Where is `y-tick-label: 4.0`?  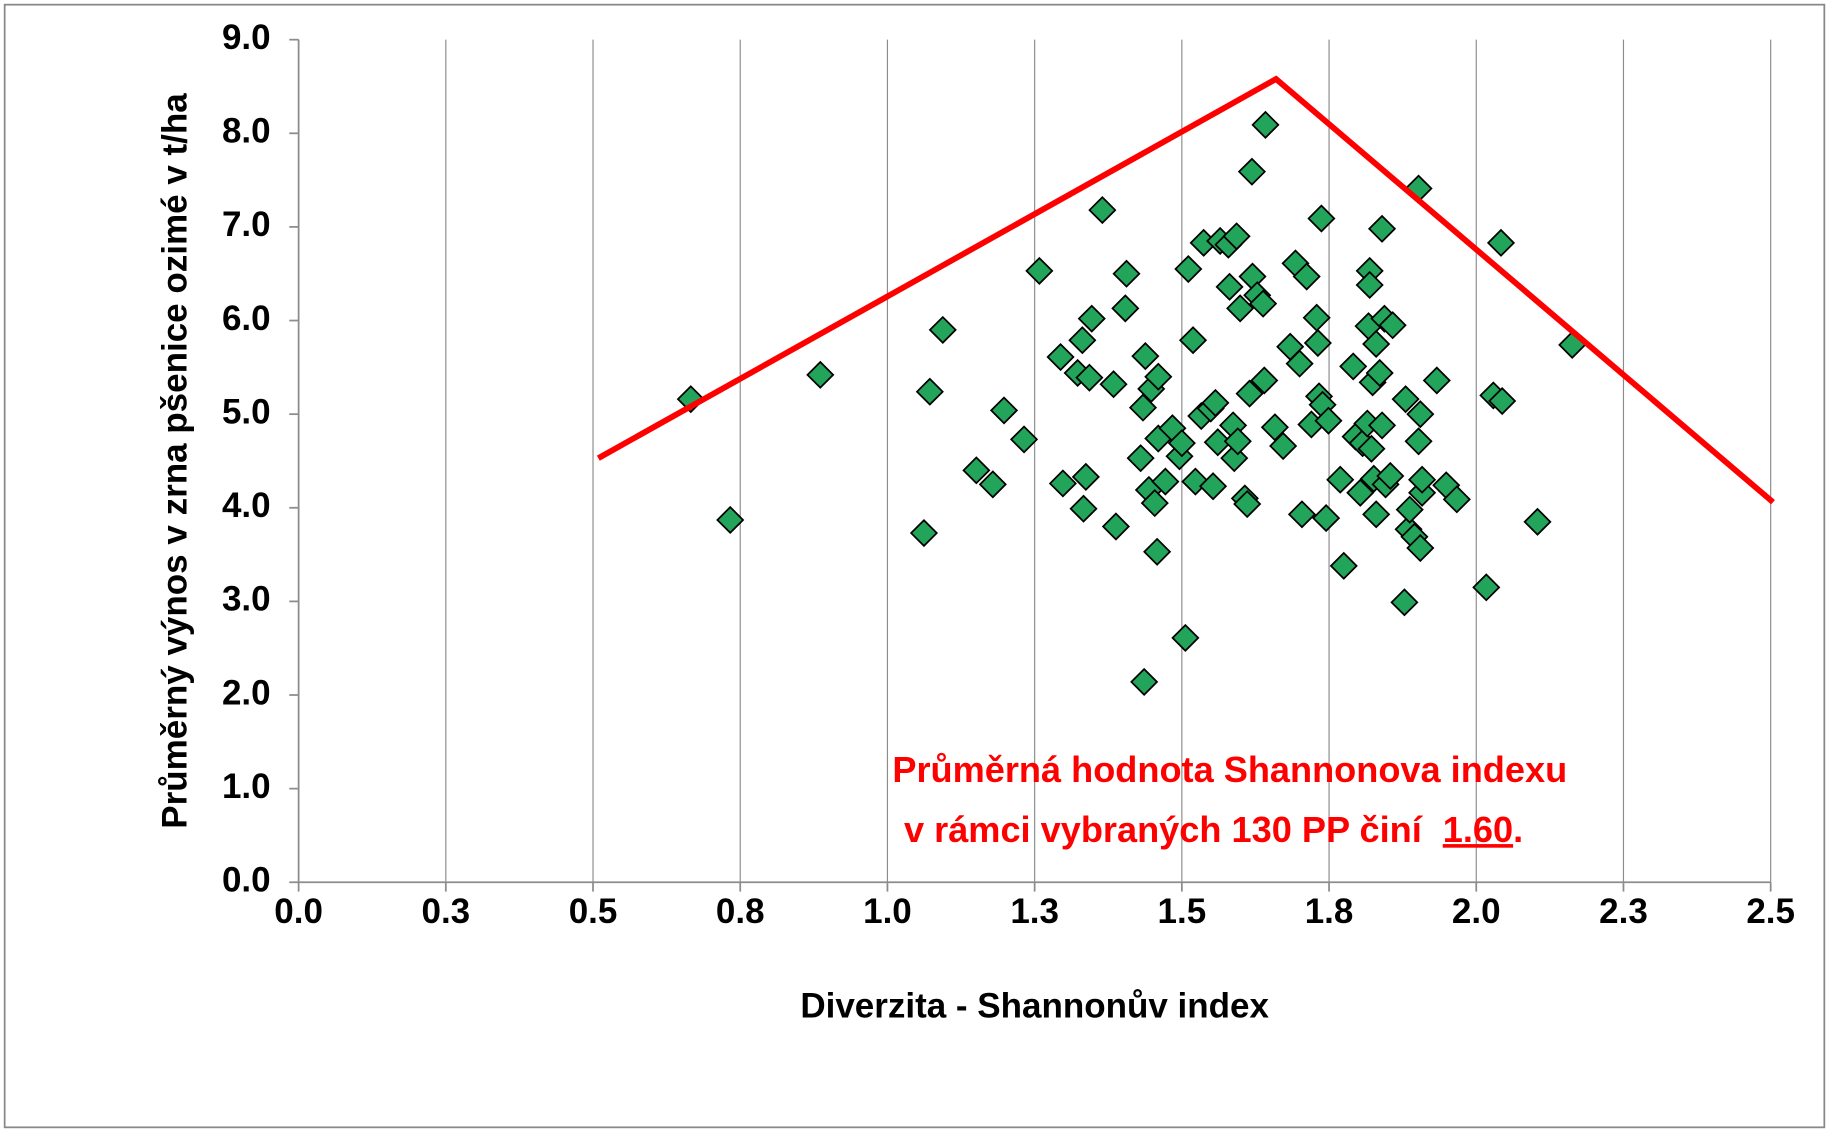 y-tick-label: 4.0 is located at coordinates (246, 505).